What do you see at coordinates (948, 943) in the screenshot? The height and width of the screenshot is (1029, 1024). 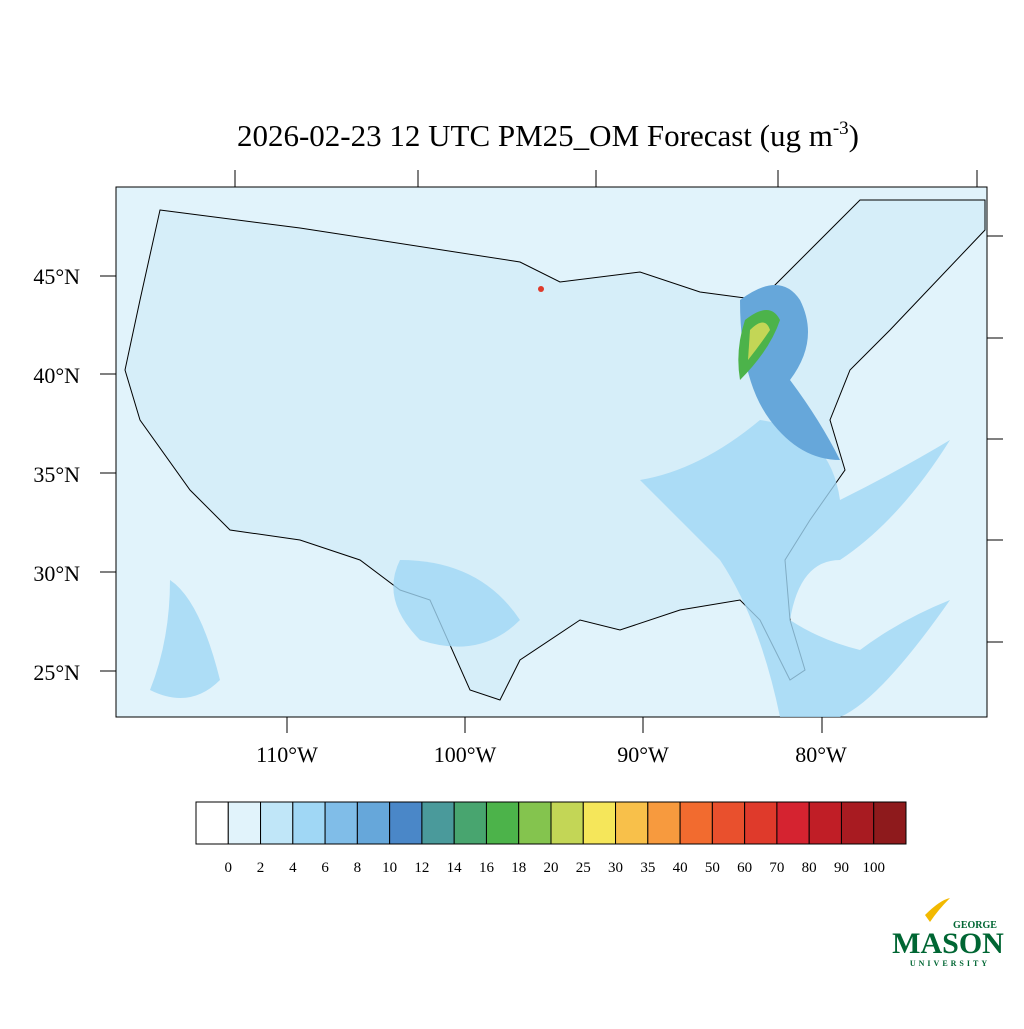 I see `logo-main: MASON` at bounding box center [948, 943].